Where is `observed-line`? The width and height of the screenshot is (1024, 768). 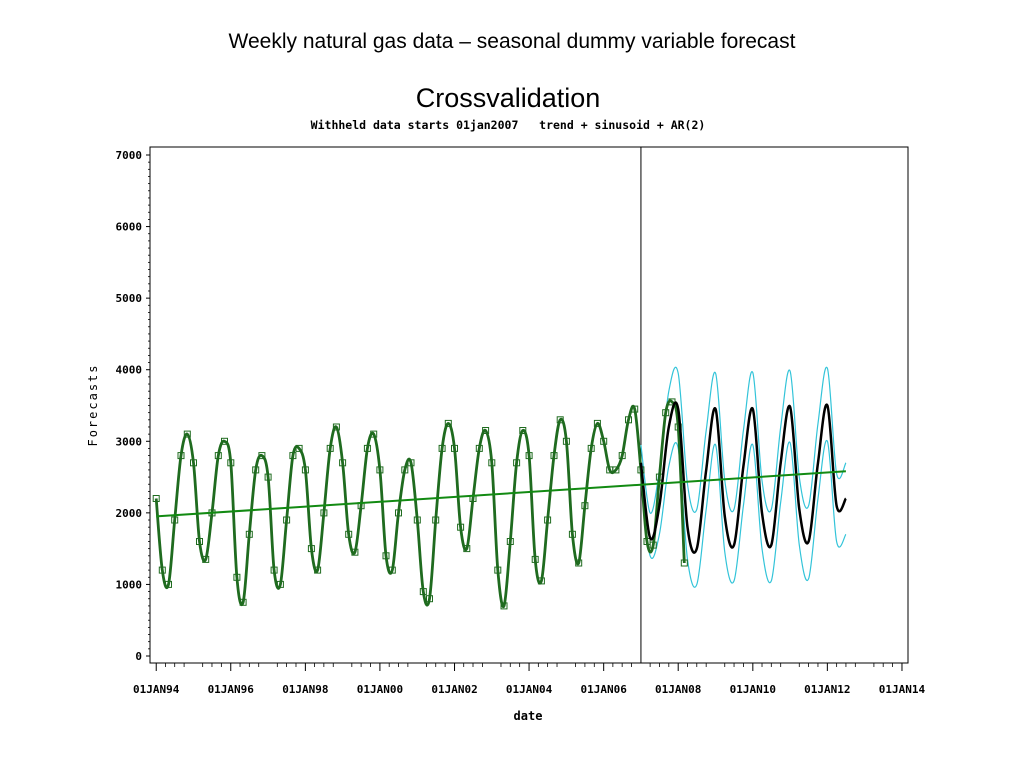
observed-line is located at coordinates (420, 504).